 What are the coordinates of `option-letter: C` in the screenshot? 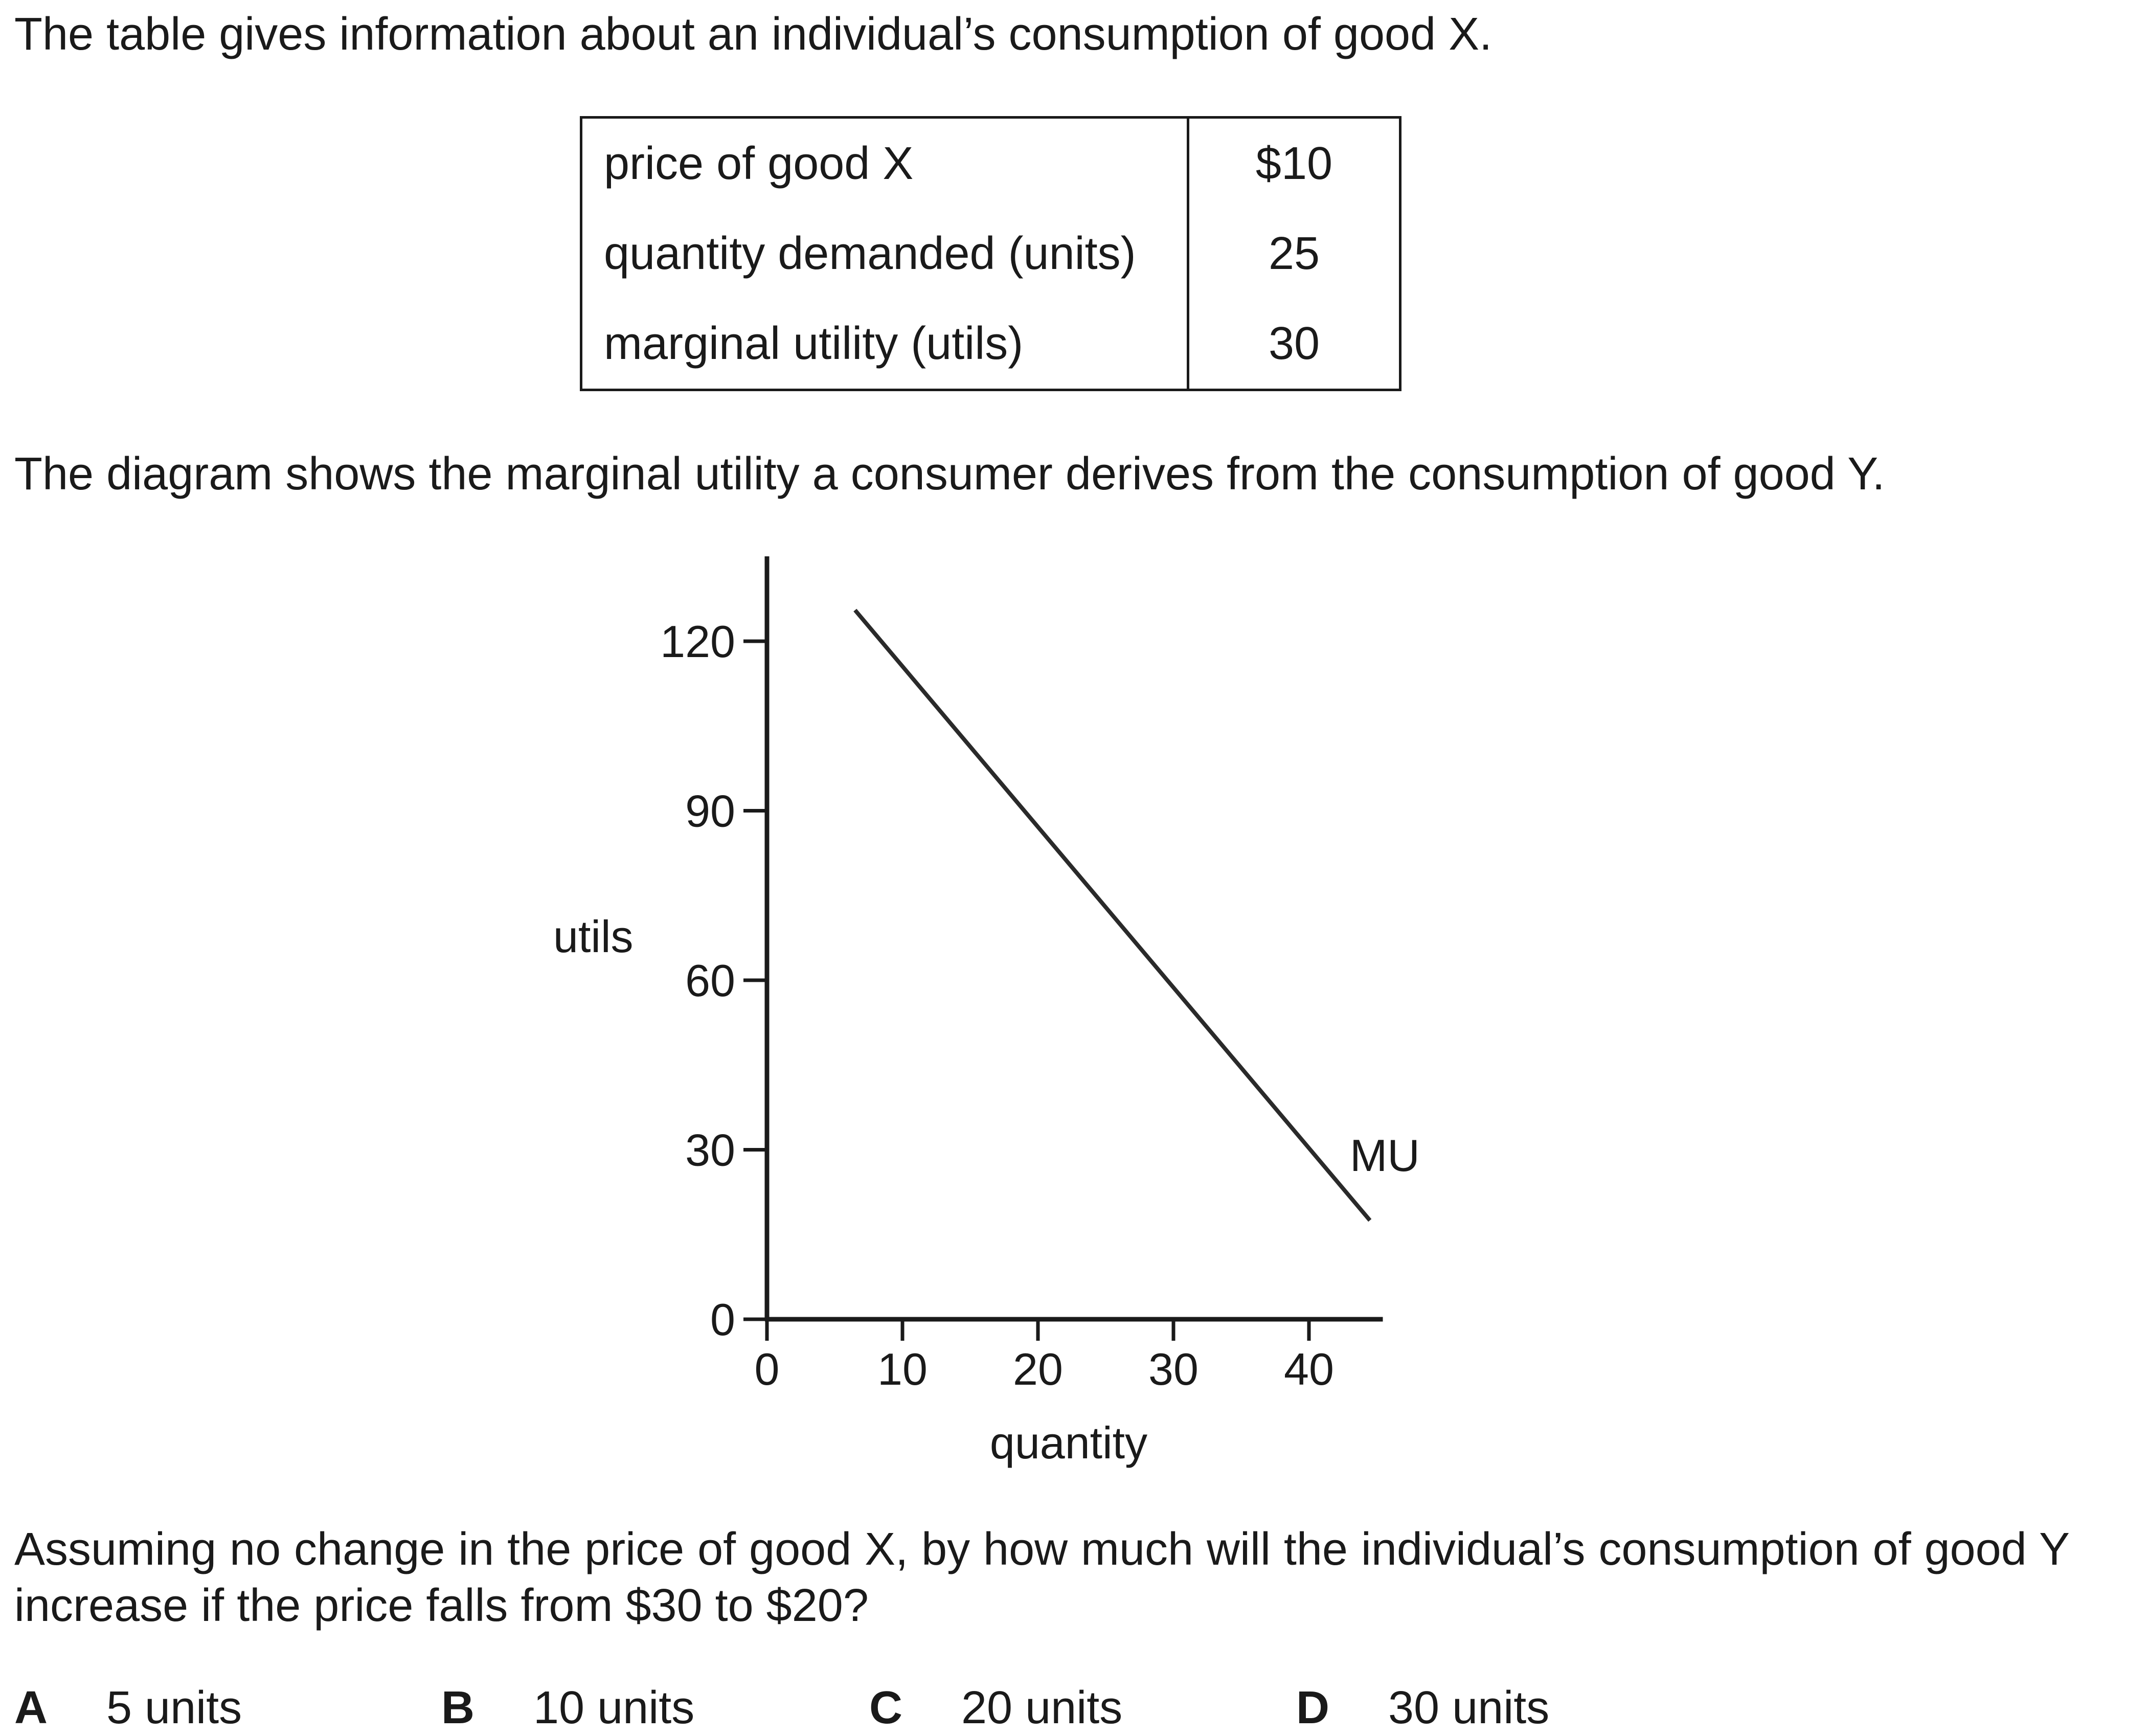 It's located at (886, 1707).